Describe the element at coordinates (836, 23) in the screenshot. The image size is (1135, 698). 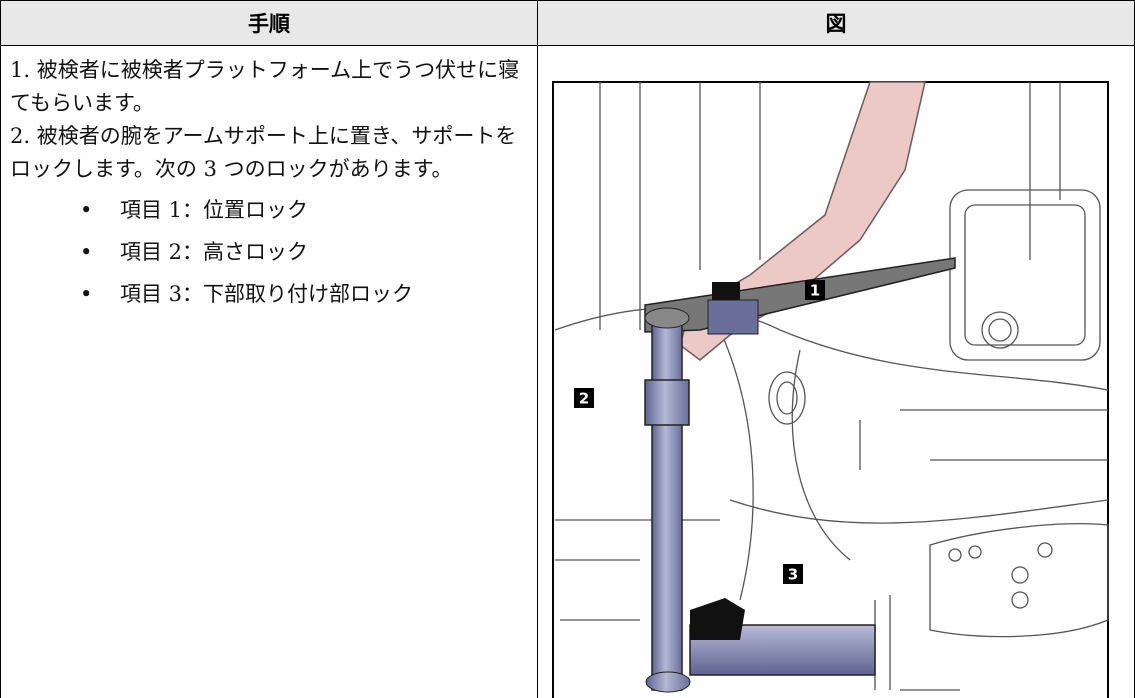
I see `header-cell: 図` at that location.